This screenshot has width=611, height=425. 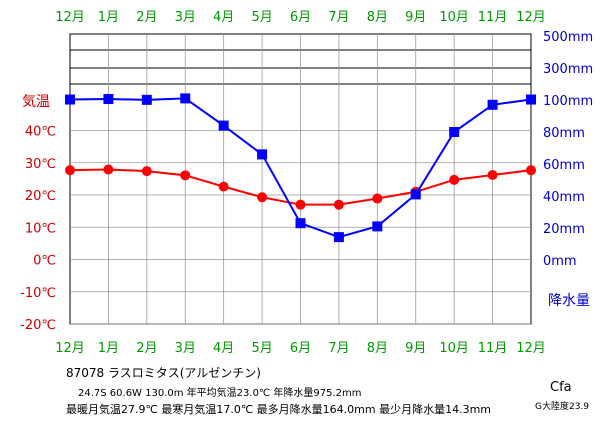 I want to click on precip-tick-label: 80mm, so click(x=564, y=133).